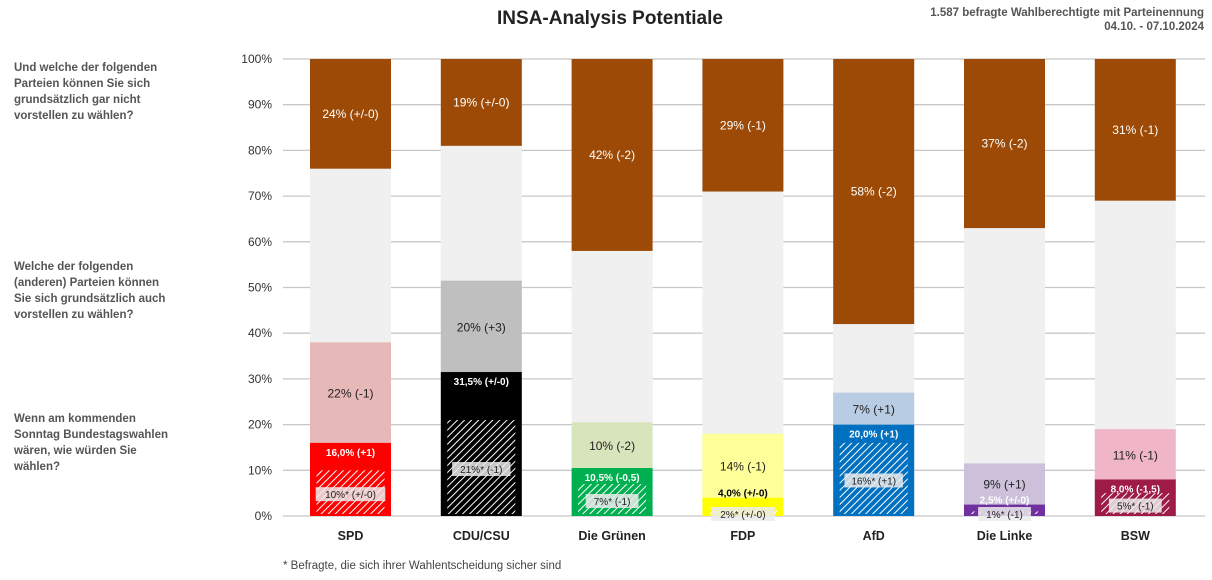 The image size is (1212, 580). I want to click on x-category-label: BSW, so click(1135, 536).